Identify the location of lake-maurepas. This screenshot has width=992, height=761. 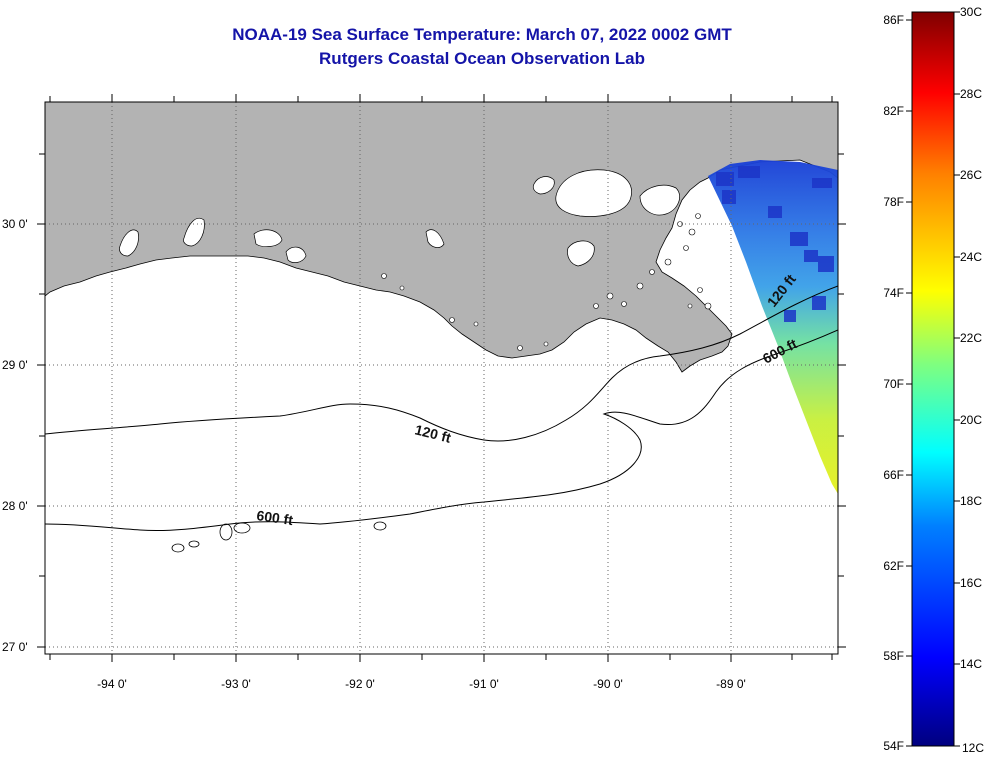
(543, 185).